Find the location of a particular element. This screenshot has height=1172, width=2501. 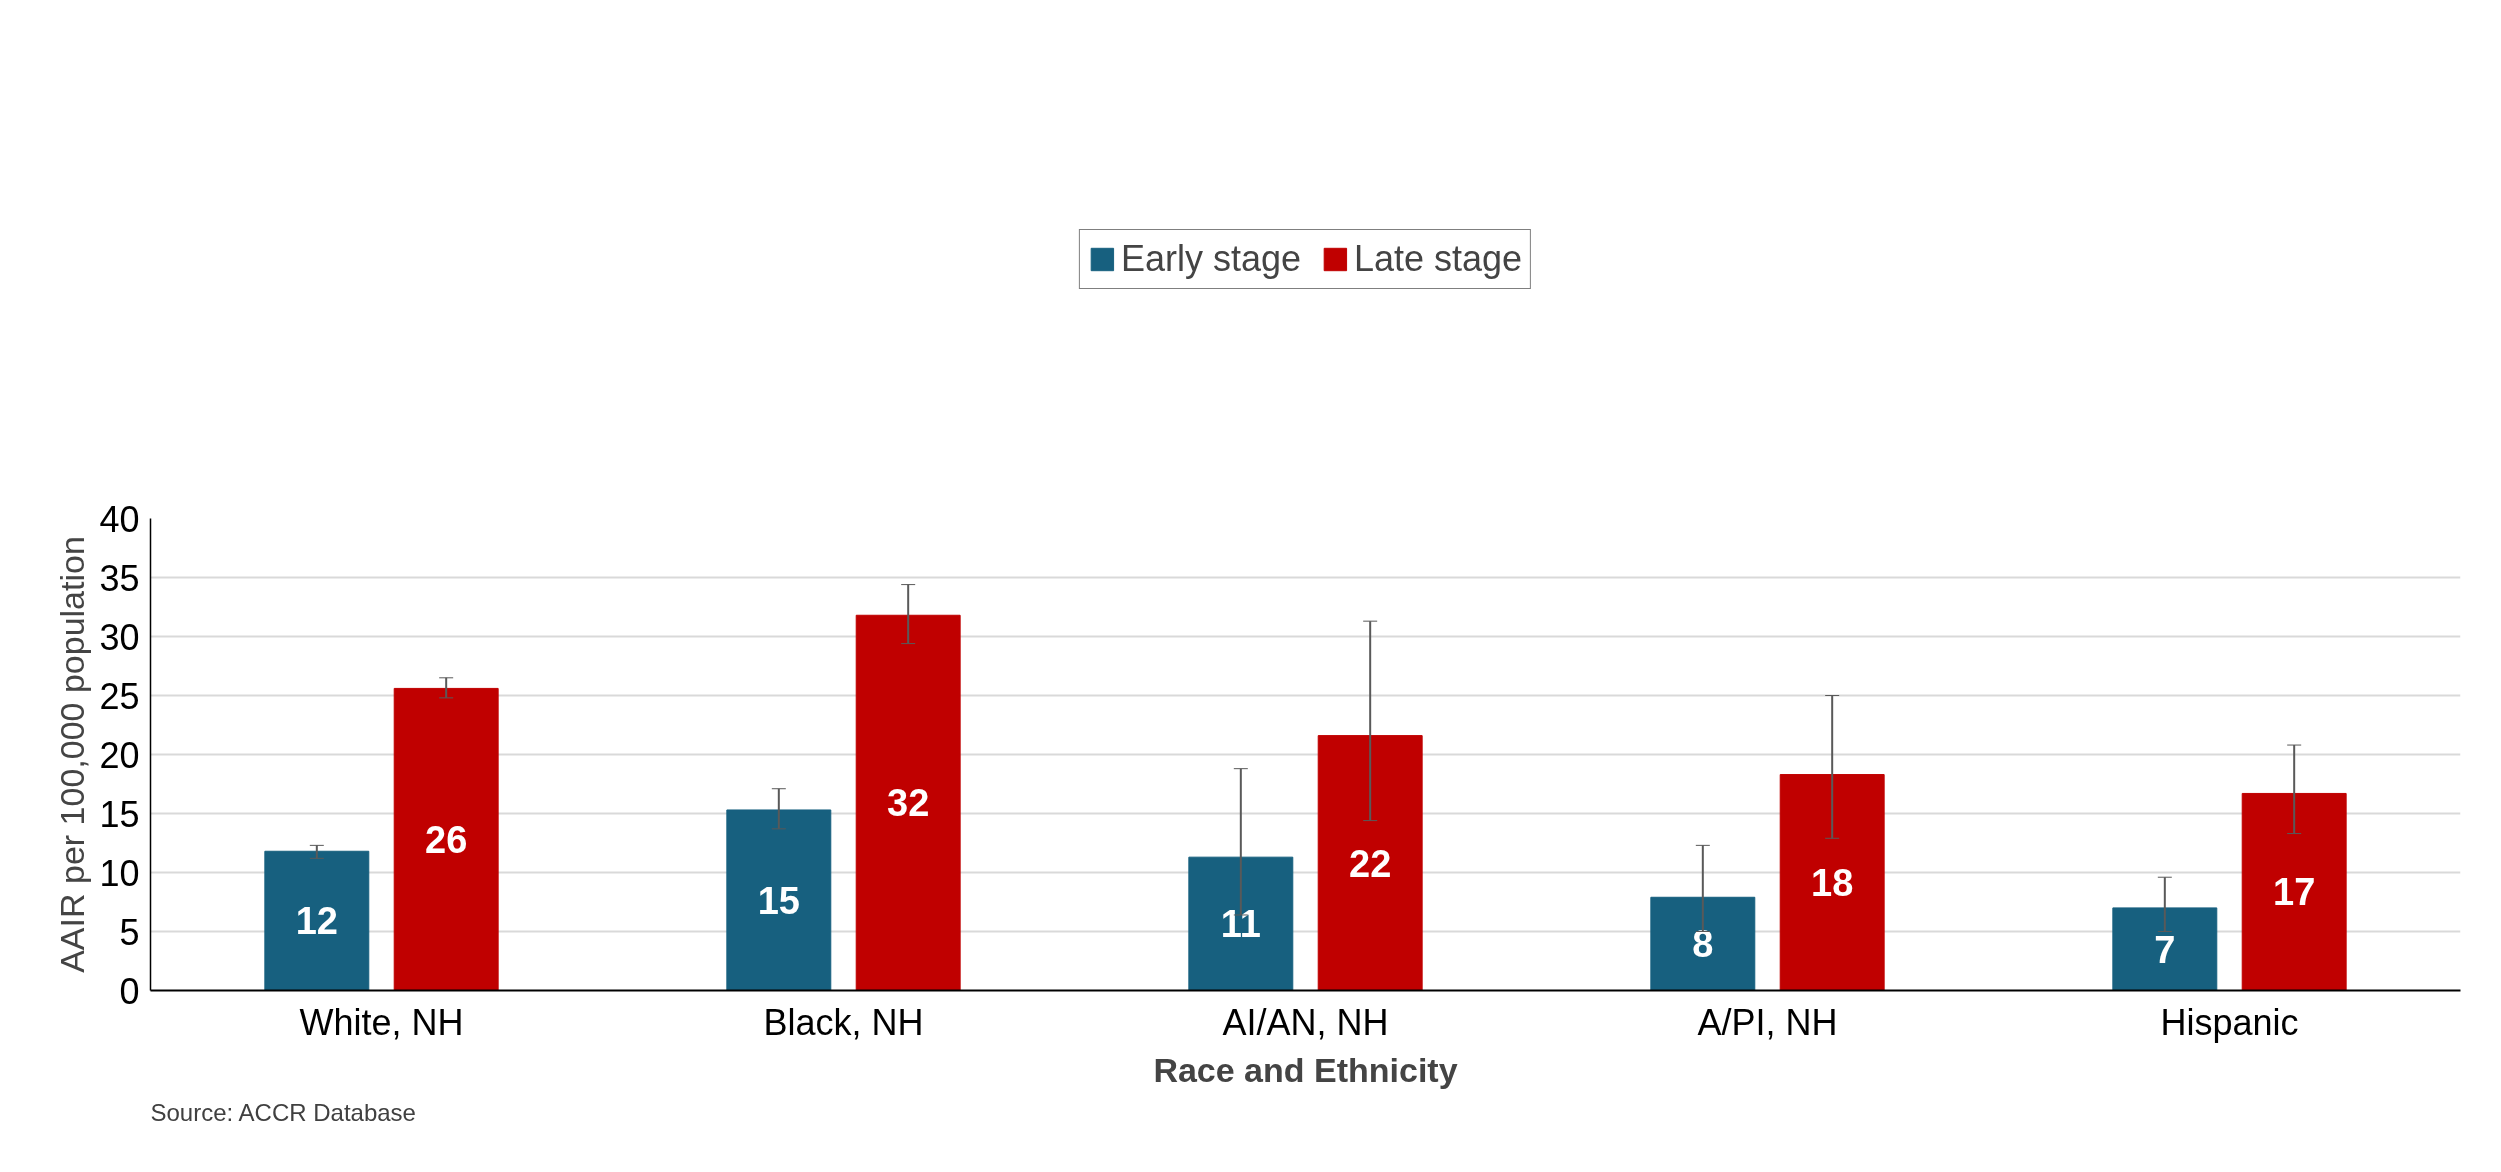

legend-label: Early stage is located at coordinates (1210, 259).